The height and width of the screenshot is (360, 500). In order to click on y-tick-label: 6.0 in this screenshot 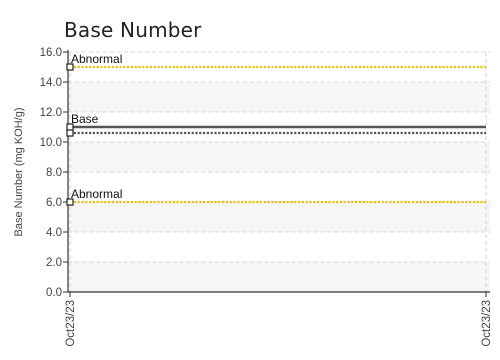, I will do `click(54, 203)`.